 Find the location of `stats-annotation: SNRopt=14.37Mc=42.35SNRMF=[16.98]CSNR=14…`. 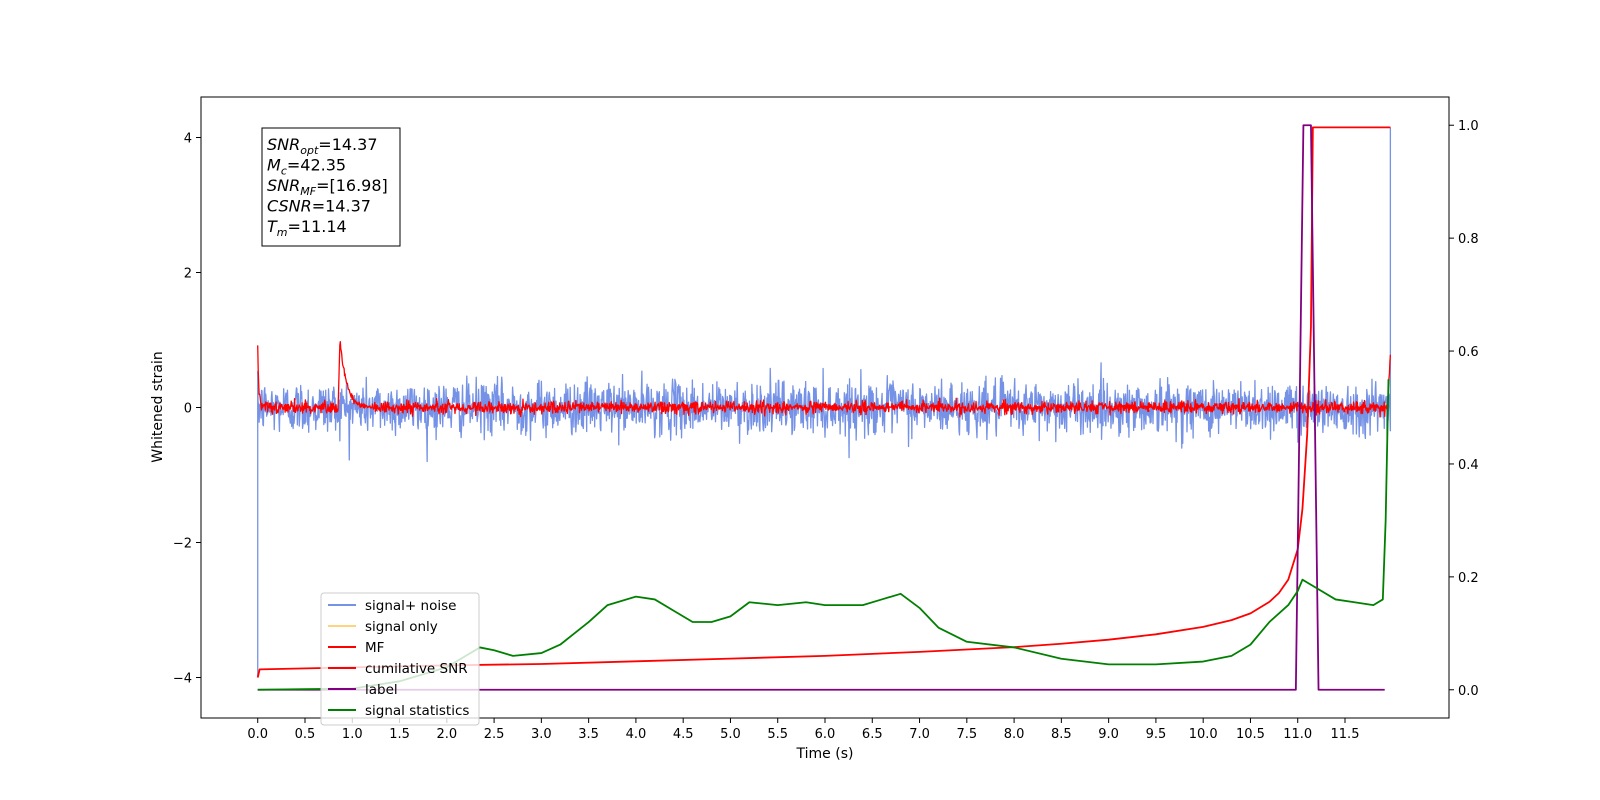

stats-annotation: SNRopt=14.37Mc=42.35SNRMF=[16.98]CSNR=14… is located at coordinates (331, 187).